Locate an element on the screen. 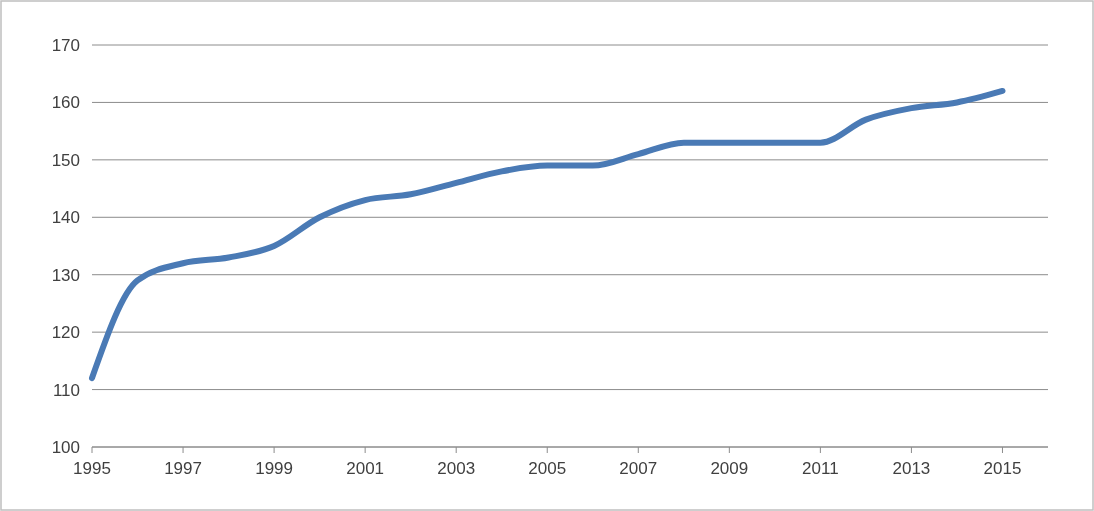 The image size is (1094, 511). x-tick-label: 2013 is located at coordinates (911, 468).